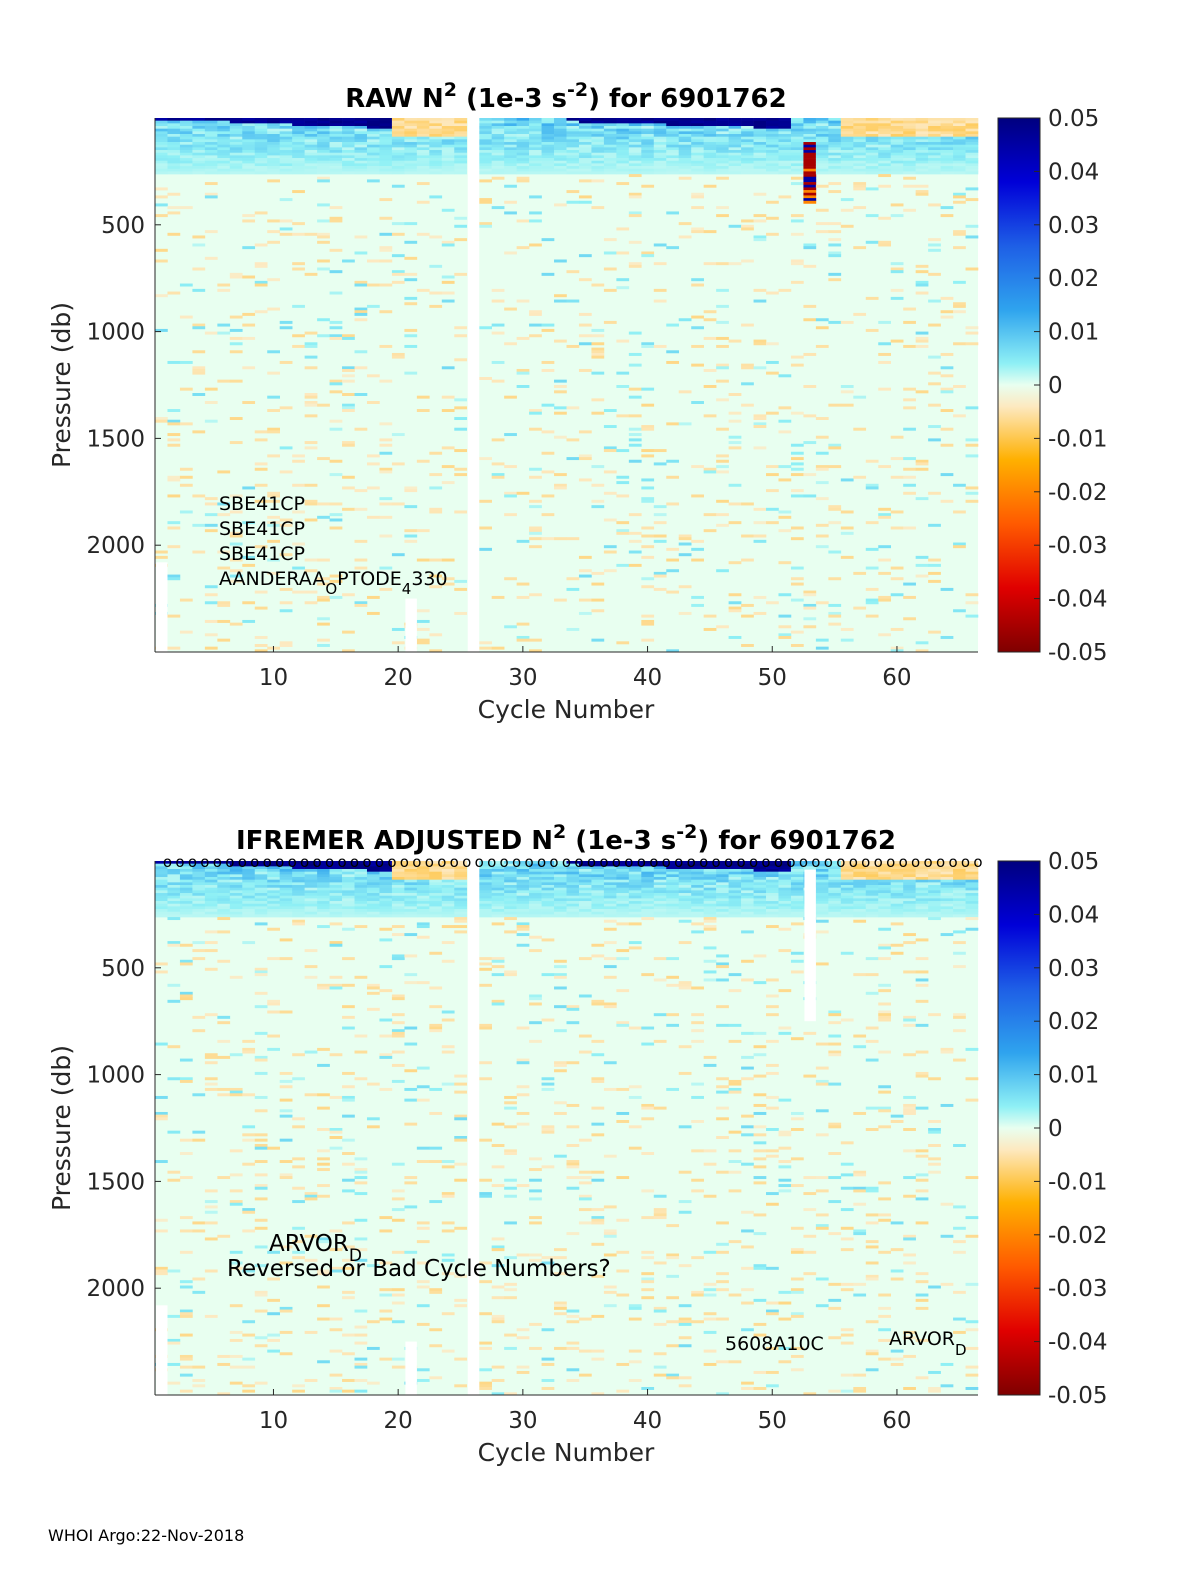 The width and height of the screenshot is (1200, 1575). I want to click on raw-x-tick-label: 20, so click(398, 678).